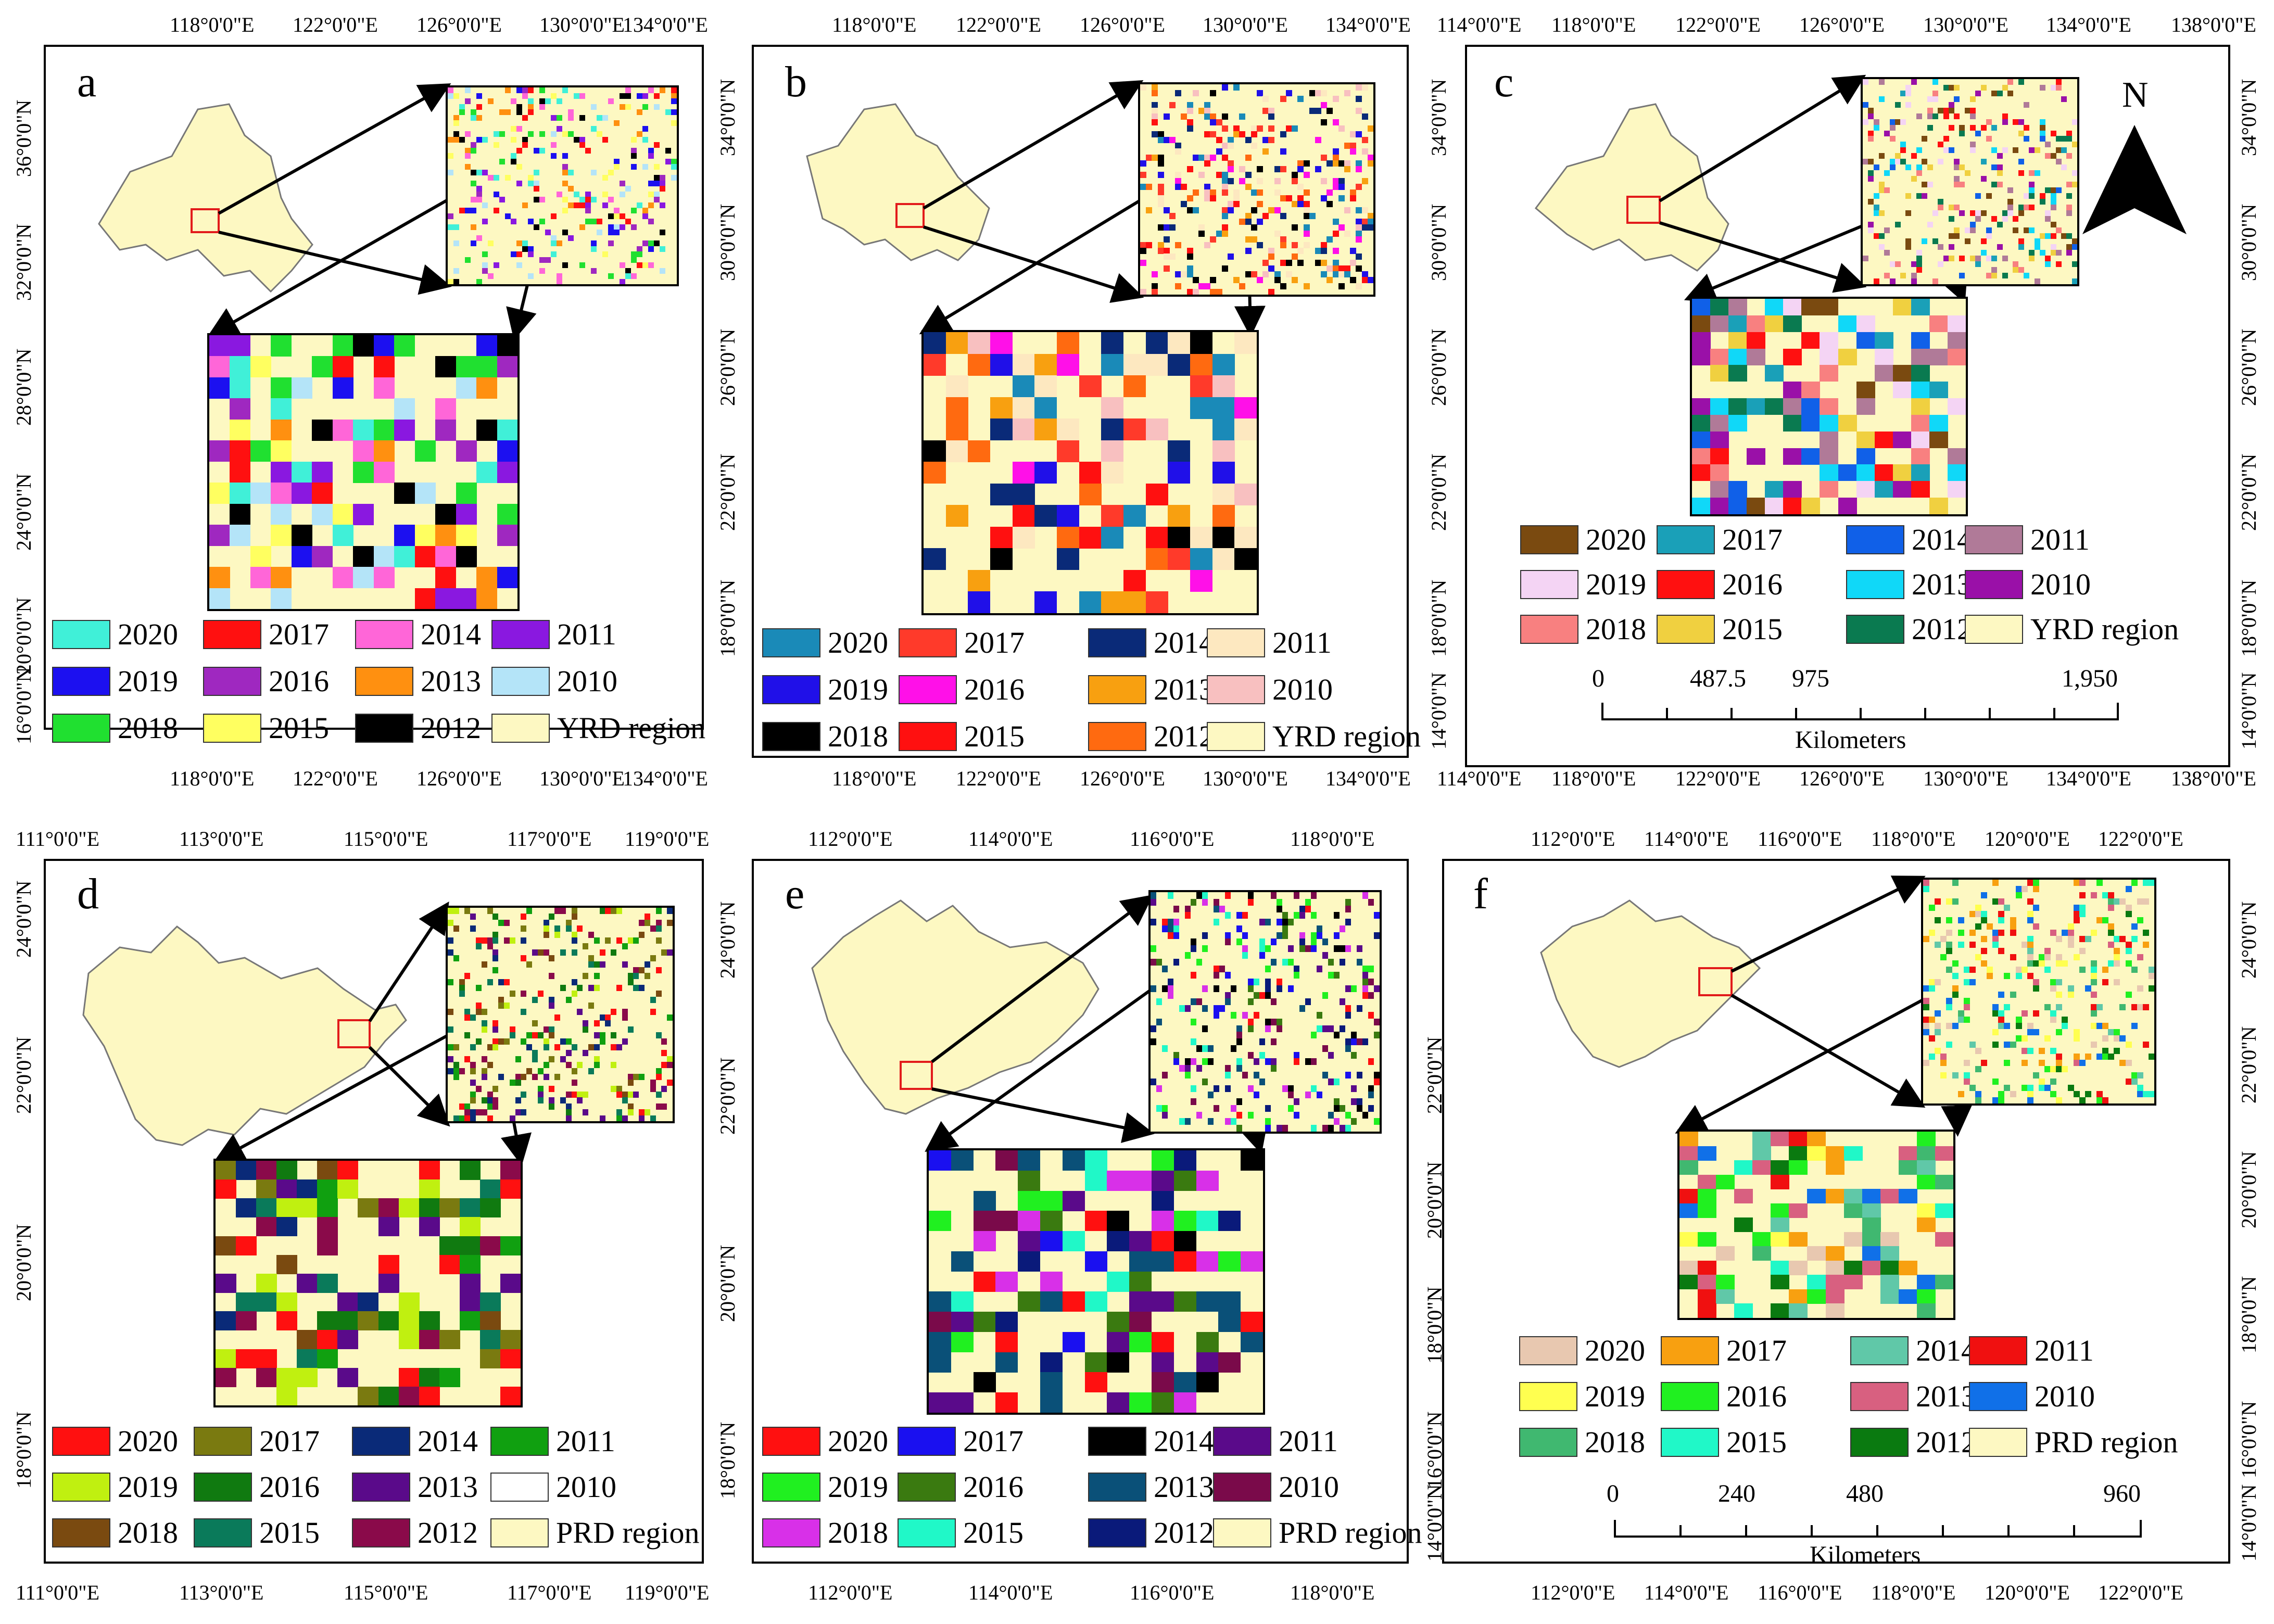  I want to click on c-xtick-bottom: 122°0'0"E, so click(1718, 779).